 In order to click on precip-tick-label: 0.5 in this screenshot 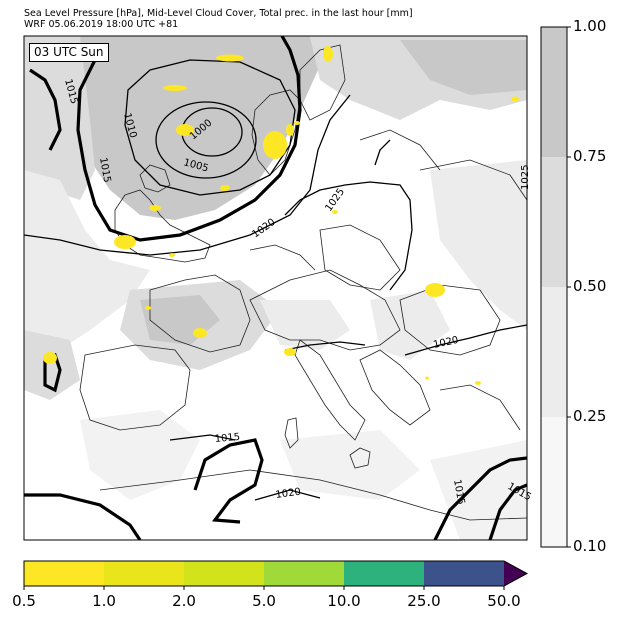, I will do `click(24, 601)`.